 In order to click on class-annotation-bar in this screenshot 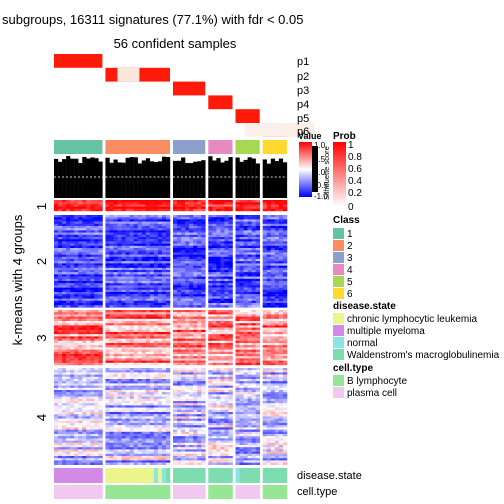, I will do `click(170, 147)`.